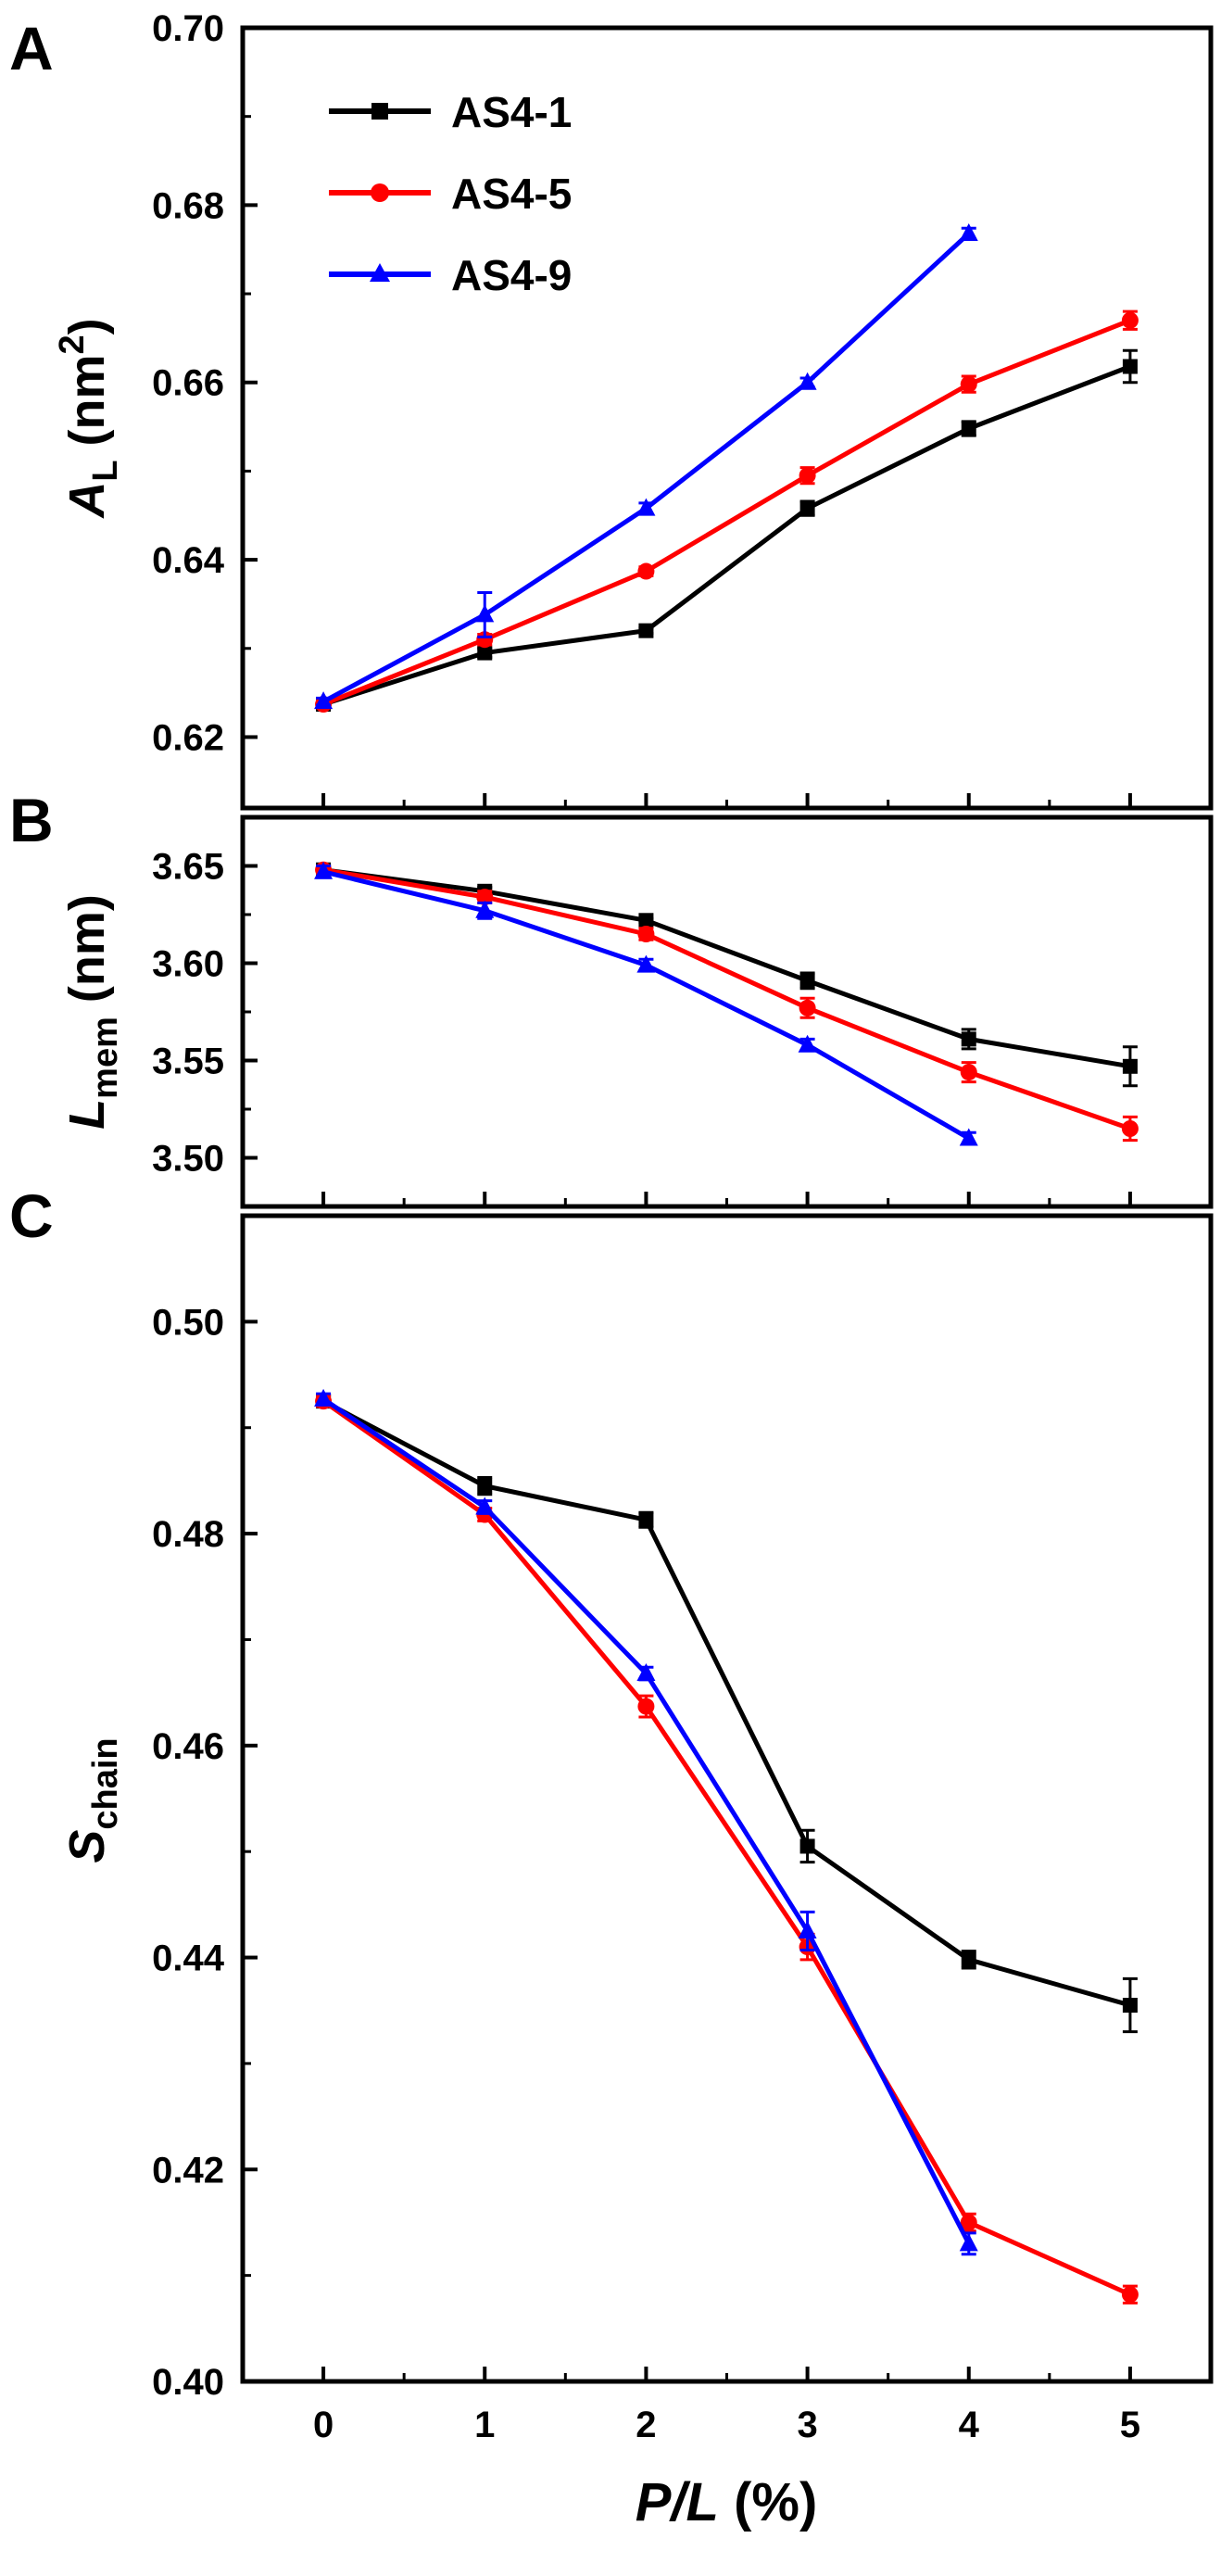 The image size is (1221, 2576). What do you see at coordinates (511, 194) in the screenshot?
I see `legend-label-as4-5: AS4-5` at bounding box center [511, 194].